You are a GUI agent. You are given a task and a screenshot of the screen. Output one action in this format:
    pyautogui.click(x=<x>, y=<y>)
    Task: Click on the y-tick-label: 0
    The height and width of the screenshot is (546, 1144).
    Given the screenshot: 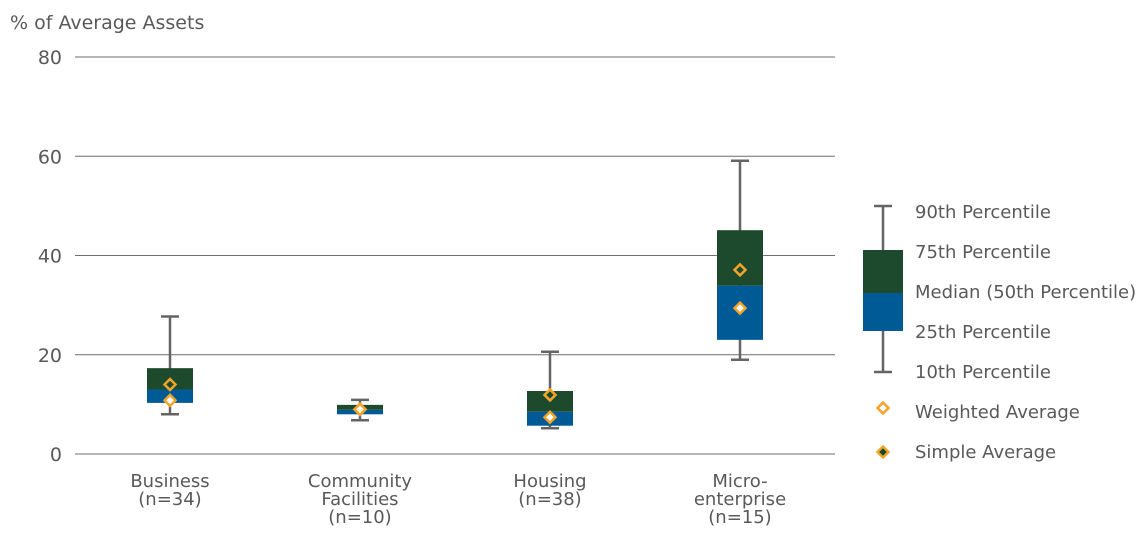 What is the action you would take?
    pyautogui.click(x=56, y=455)
    